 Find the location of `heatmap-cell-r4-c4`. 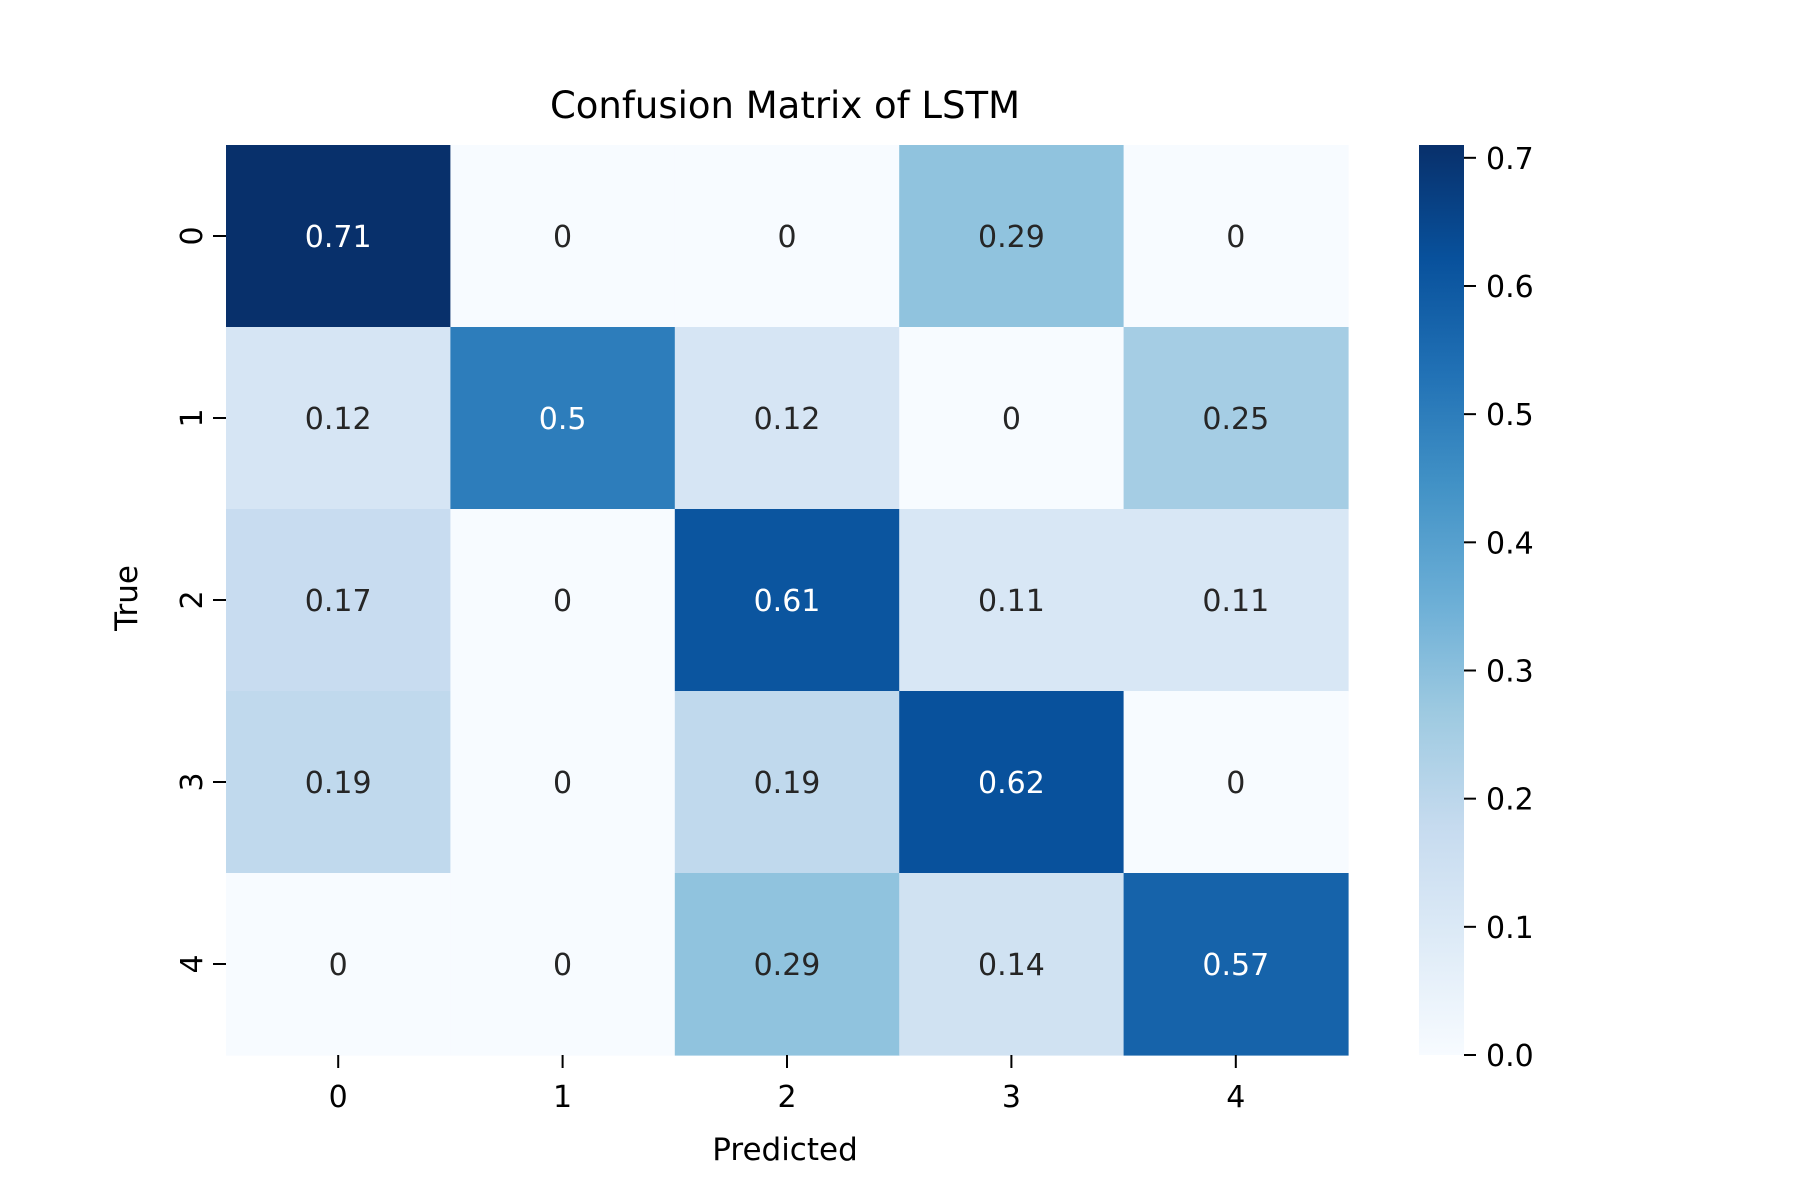

heatmap-cell-r4-c4 is located at coordinates (1236, 964).